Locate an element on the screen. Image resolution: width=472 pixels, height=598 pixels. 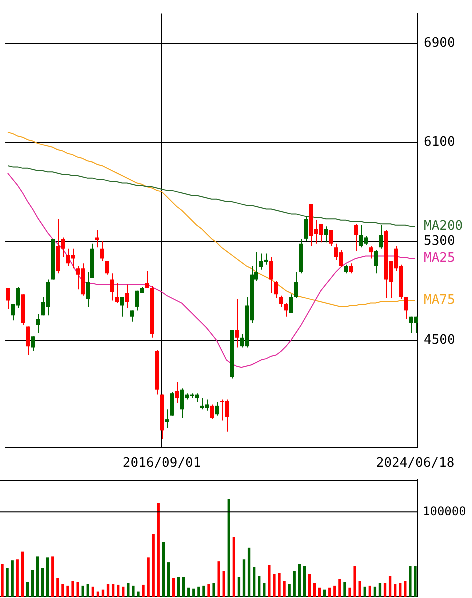
y-tick-label: 6900 is located at coordinates (440, 43).